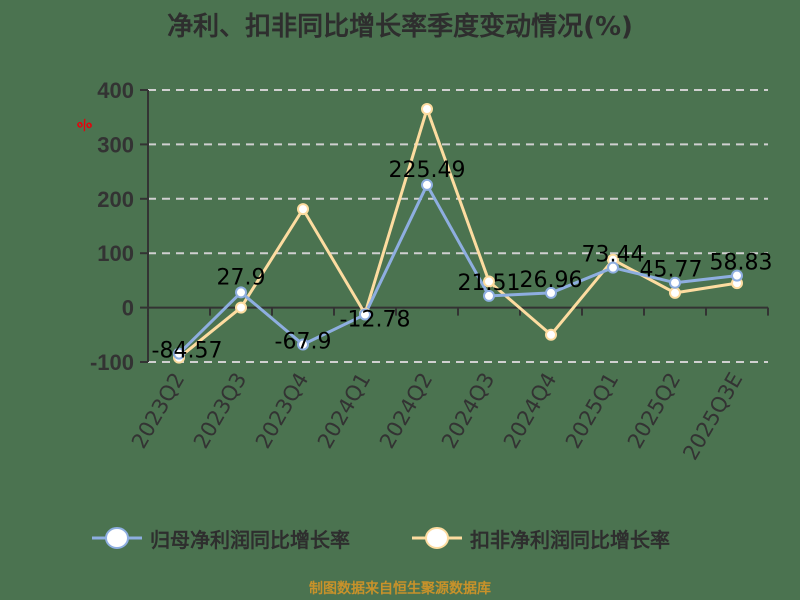  What do you see at coordinates (592, 411) in the screenshot?
I see `x-tick-label: 2025Q1` at bounding box center [592, 411].